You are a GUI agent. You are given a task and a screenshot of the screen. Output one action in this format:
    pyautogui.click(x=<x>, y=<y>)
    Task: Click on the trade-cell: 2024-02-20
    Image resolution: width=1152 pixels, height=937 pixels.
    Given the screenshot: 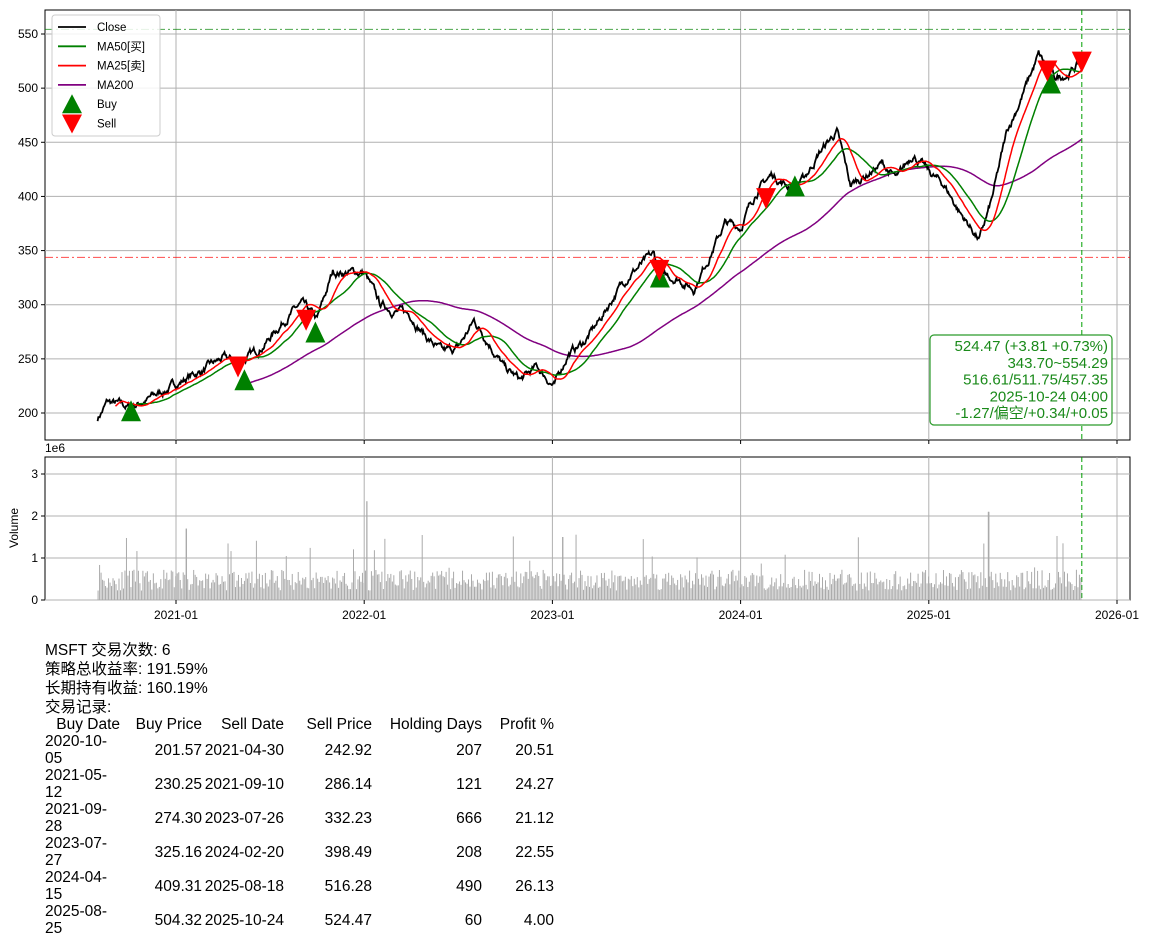 What is the action you would take?
    pyautogui.click(x=244, y=852)
    